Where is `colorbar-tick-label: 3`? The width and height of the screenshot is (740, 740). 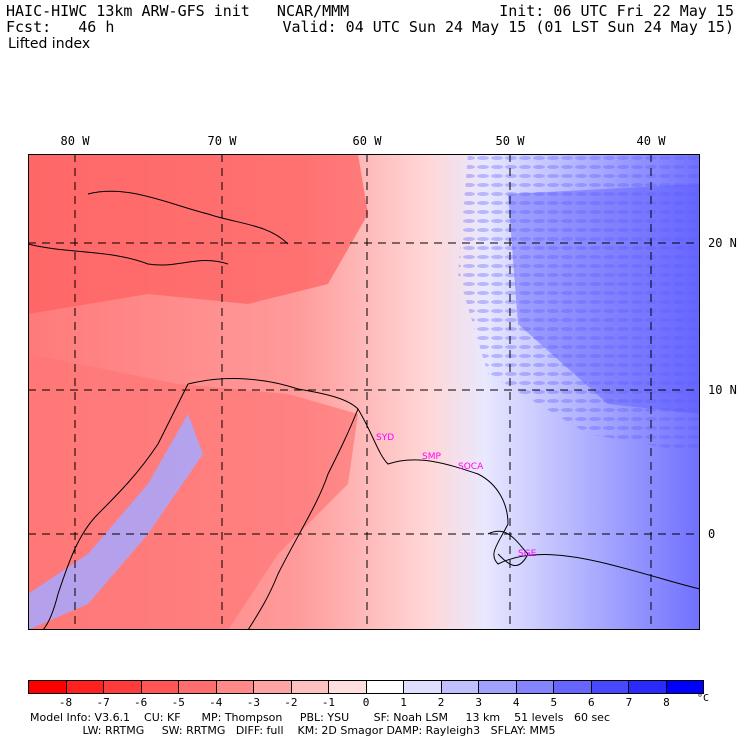
colorbar-tick-label: 3 is located at coordinates (478, 702).